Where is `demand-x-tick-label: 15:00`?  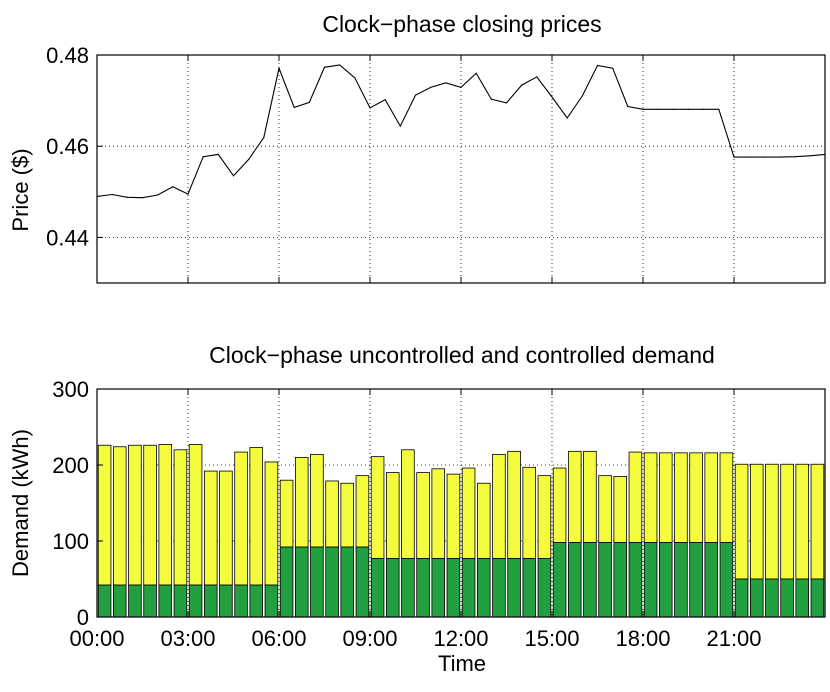
demand-x-tick-label: 15:00 is located at coordinates (551, 638).